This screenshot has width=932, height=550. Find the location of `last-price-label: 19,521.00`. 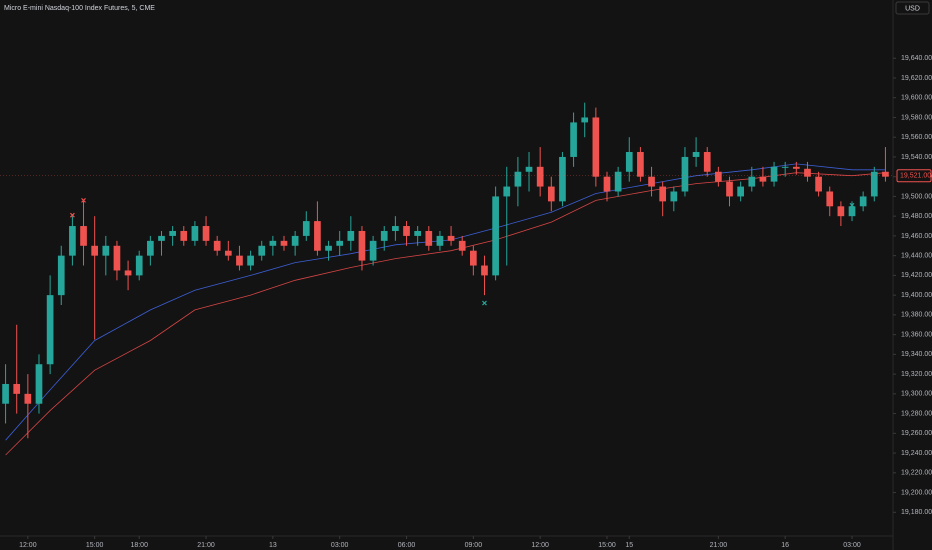

last-price-label: 19,521.00 is located at coordinates (915, 176).